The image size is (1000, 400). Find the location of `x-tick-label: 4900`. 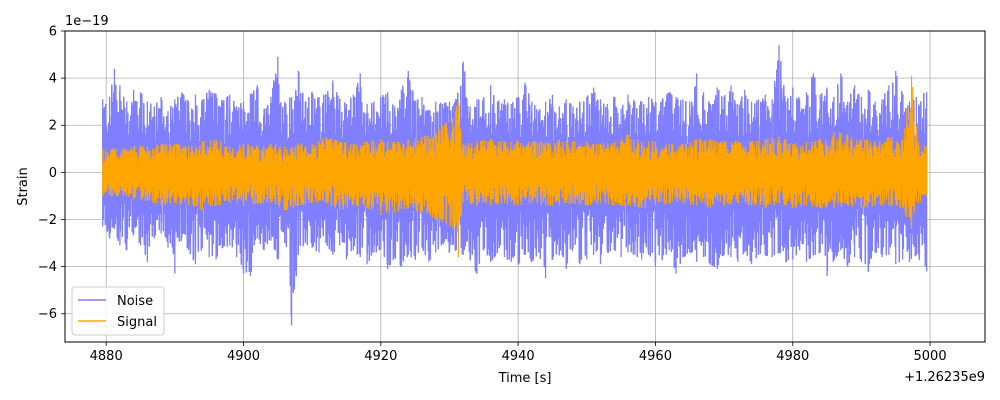

x-tick-label: 4900 is located at coordinates (243, 356).